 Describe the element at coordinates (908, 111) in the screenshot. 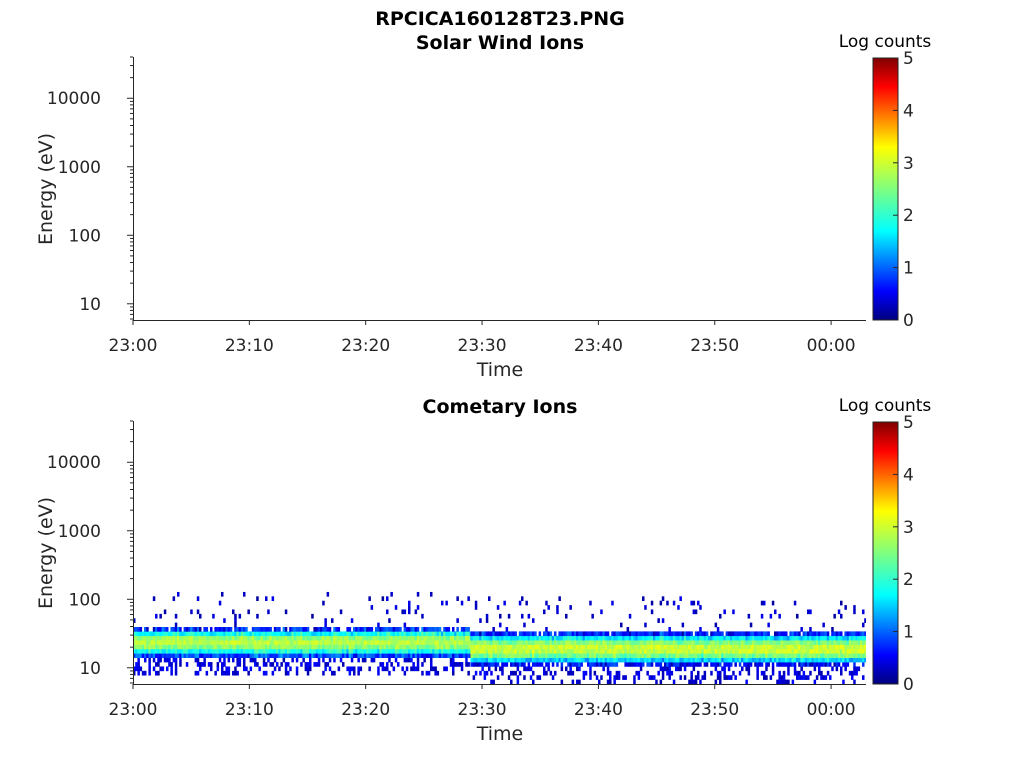

I see `colorbar-tick-label: 4` at that location.